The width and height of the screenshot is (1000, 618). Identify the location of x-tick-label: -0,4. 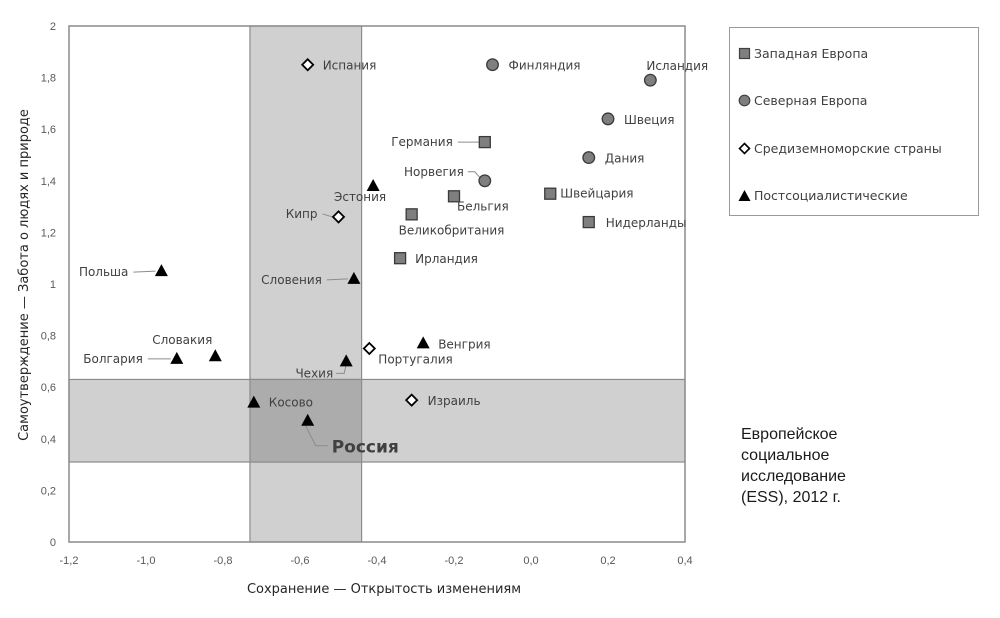
(377, 561).